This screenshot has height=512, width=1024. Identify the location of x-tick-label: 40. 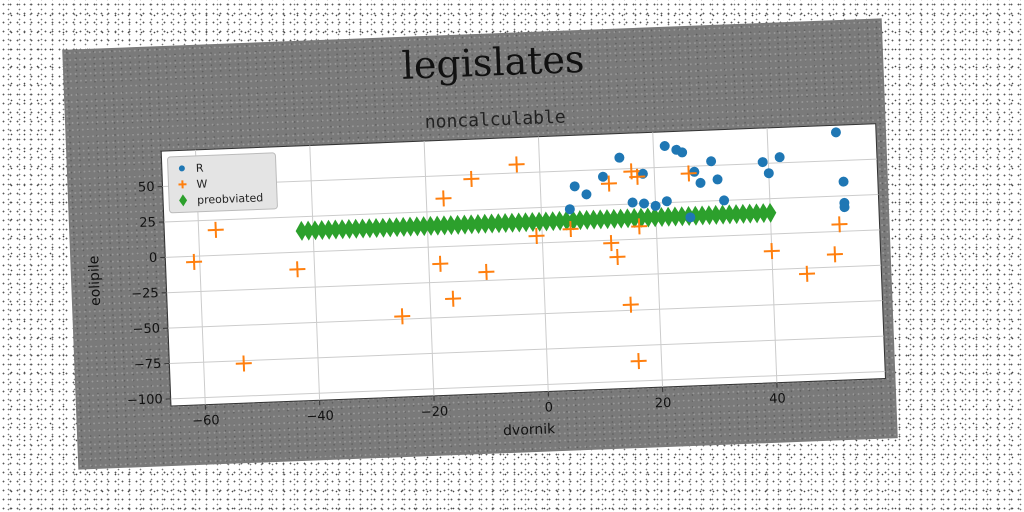
(777, 399).